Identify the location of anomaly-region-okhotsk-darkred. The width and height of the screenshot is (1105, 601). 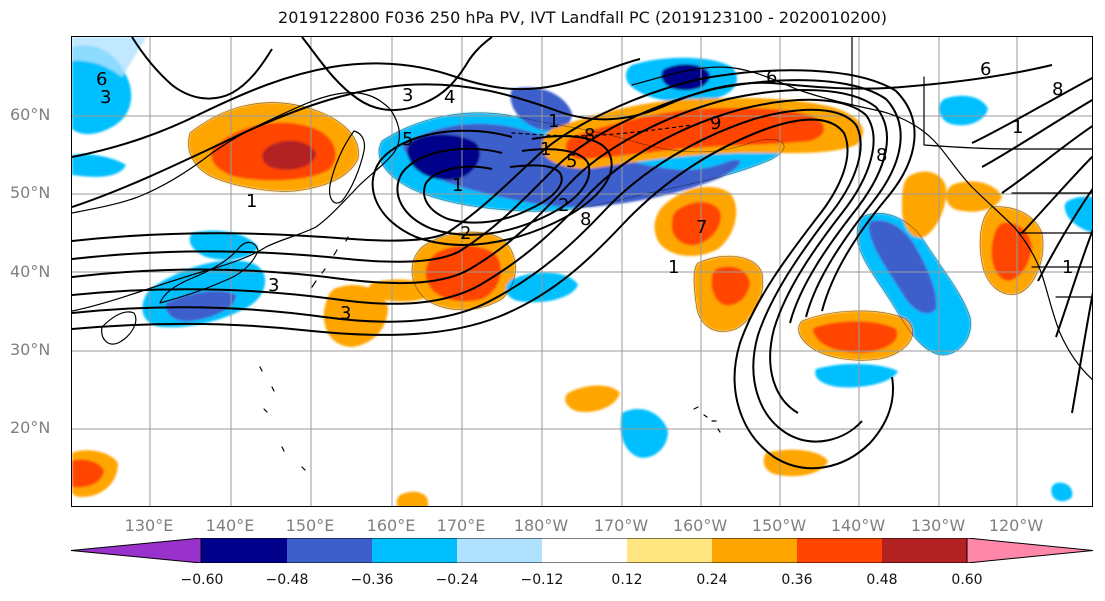
(289, 155).